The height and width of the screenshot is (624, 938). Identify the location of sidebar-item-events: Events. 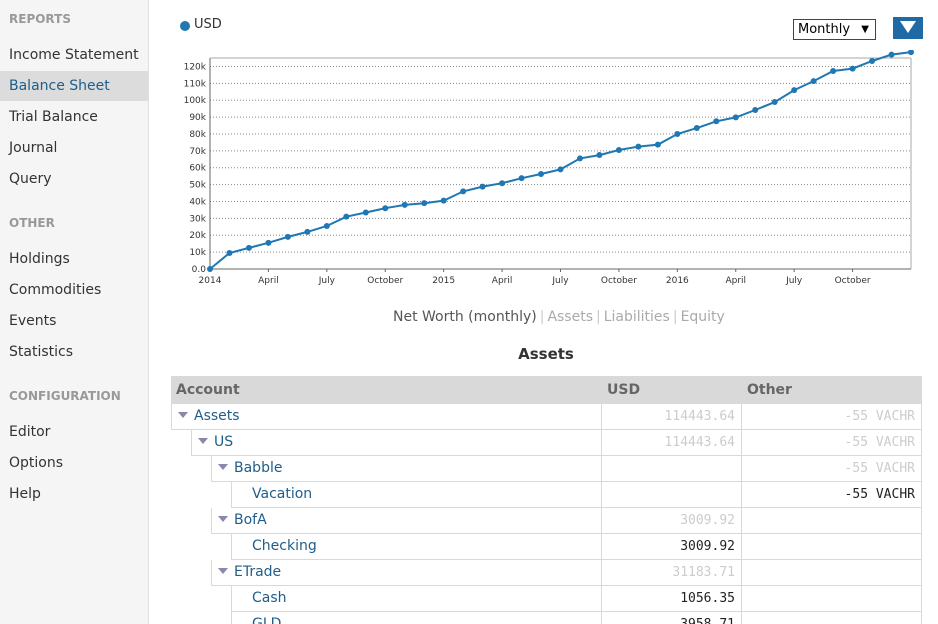
(33, 321).